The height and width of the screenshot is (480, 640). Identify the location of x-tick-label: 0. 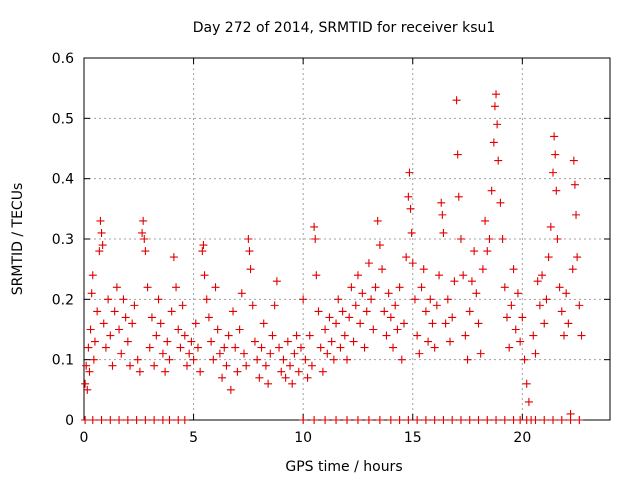
(84, 438).